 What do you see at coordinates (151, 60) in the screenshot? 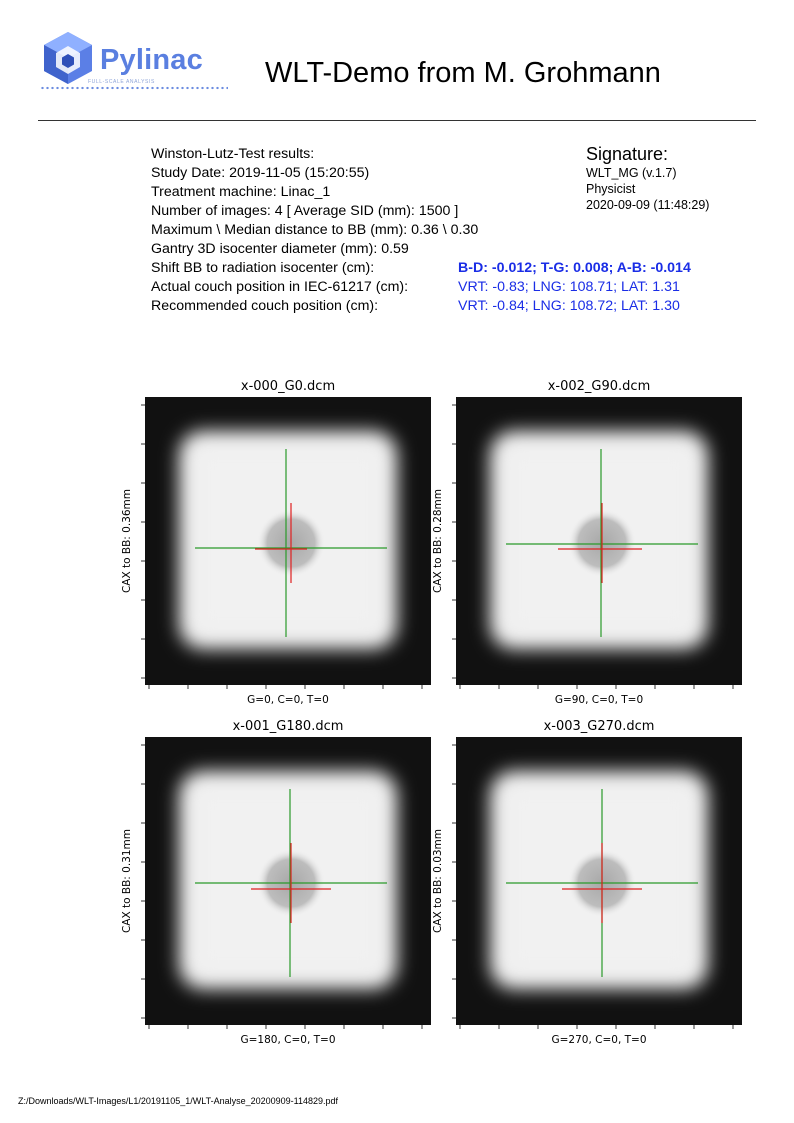
I see `logo-wordmark: Pylinac` at bounding box center [151, 60].